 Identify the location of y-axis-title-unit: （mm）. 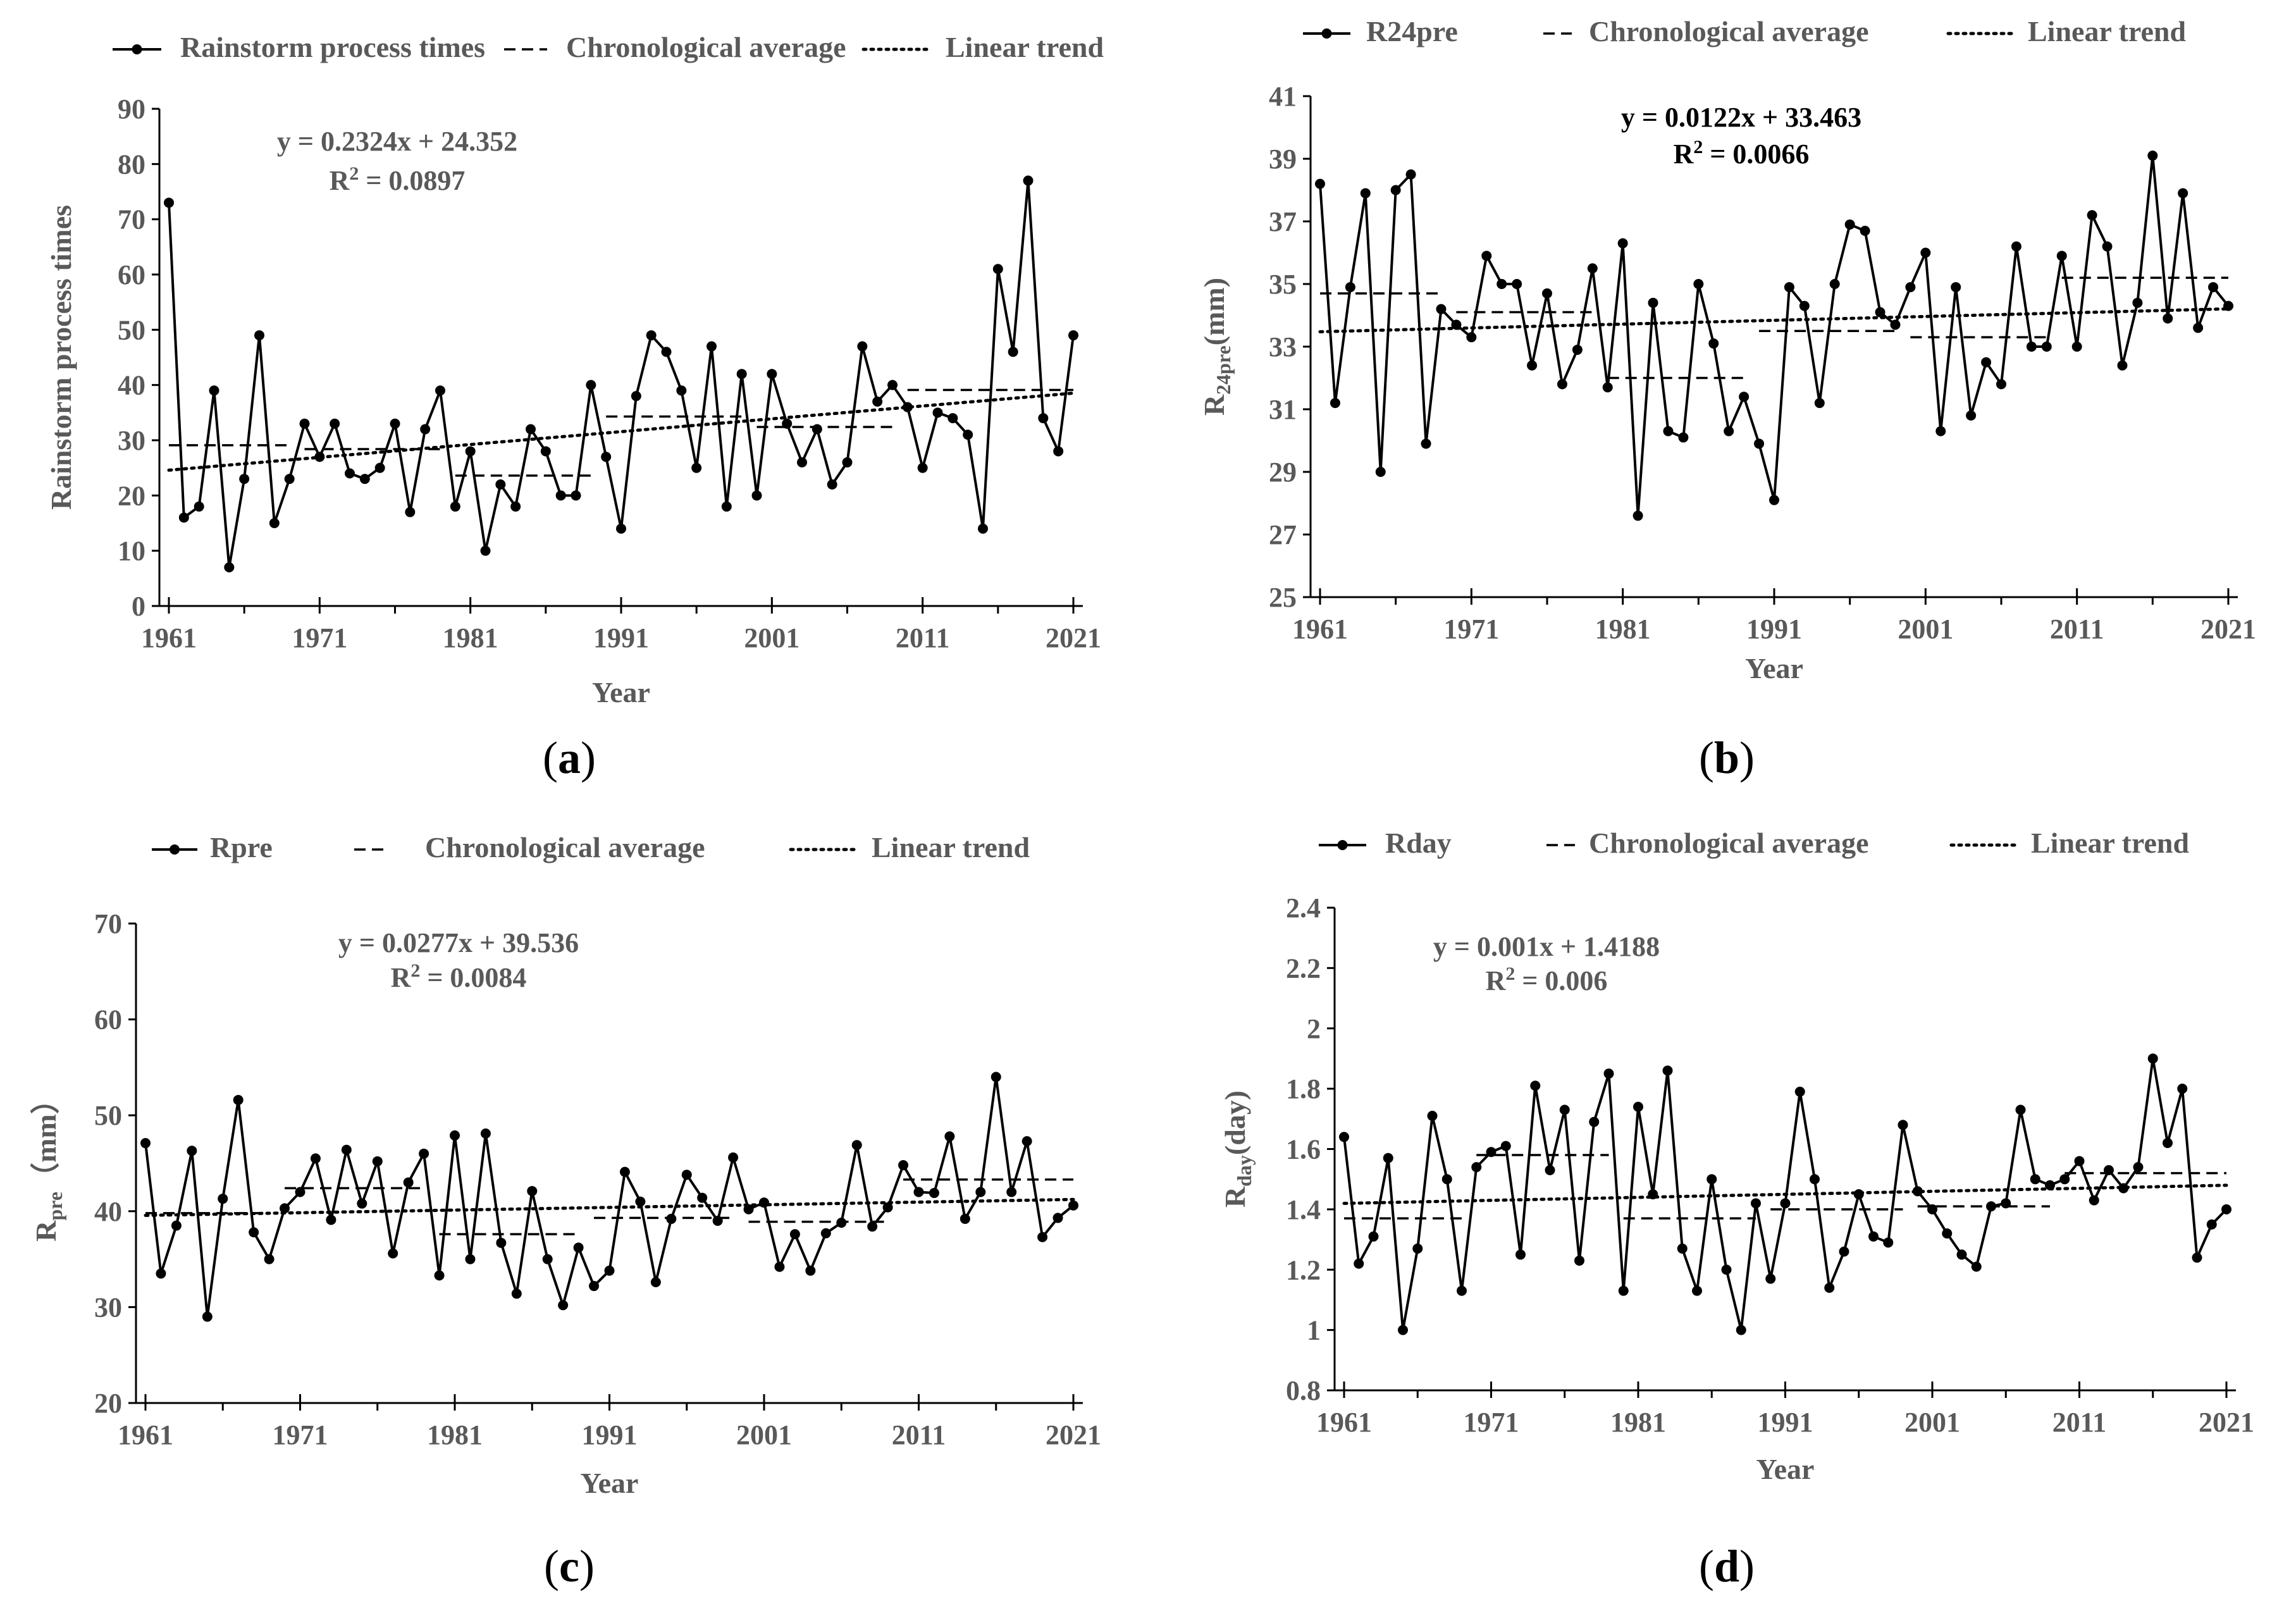
(46, 1138).